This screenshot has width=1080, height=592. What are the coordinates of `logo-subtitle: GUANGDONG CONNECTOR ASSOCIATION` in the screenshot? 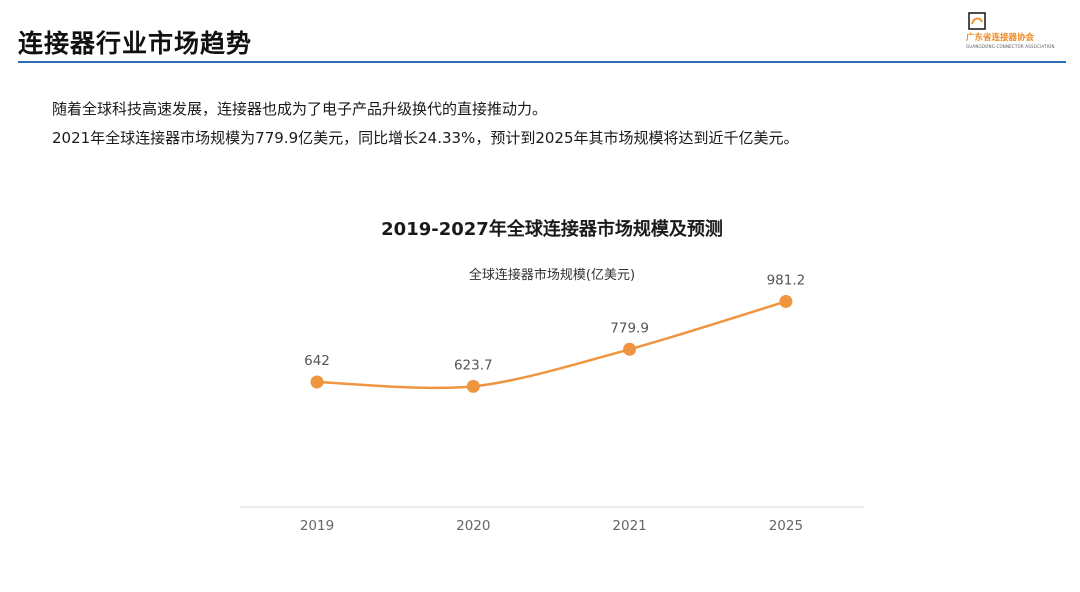 It's located at (1010, 46).